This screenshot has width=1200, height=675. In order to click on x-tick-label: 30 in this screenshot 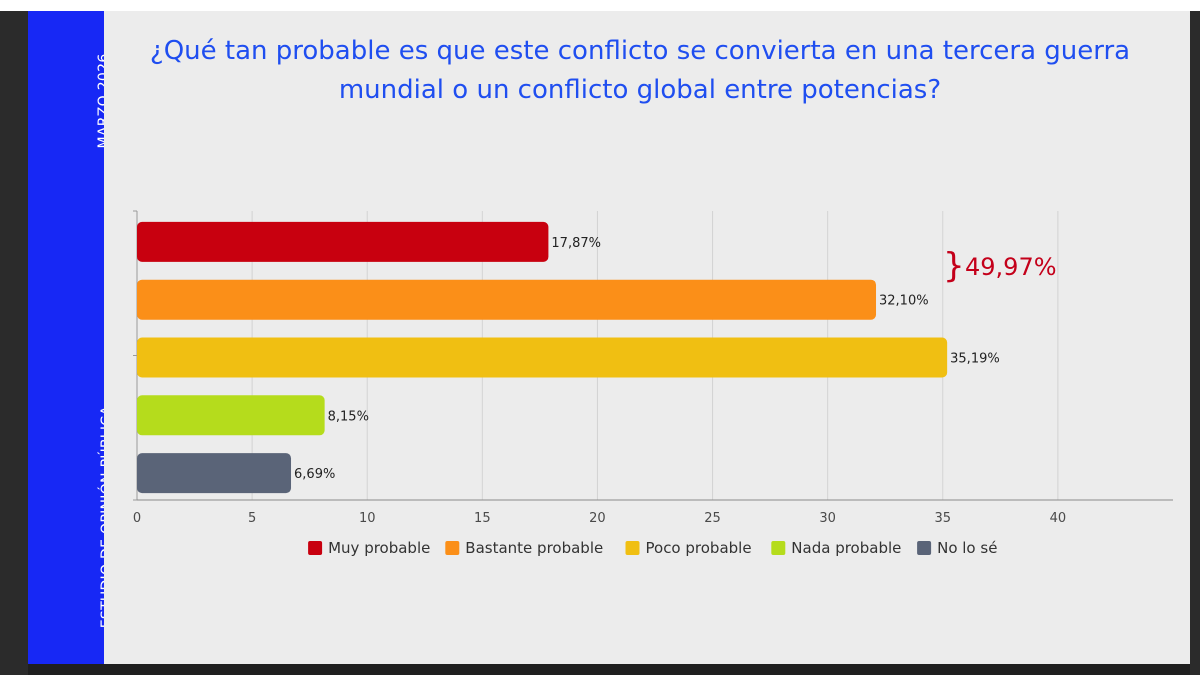, I will do `click(827, 518)`.